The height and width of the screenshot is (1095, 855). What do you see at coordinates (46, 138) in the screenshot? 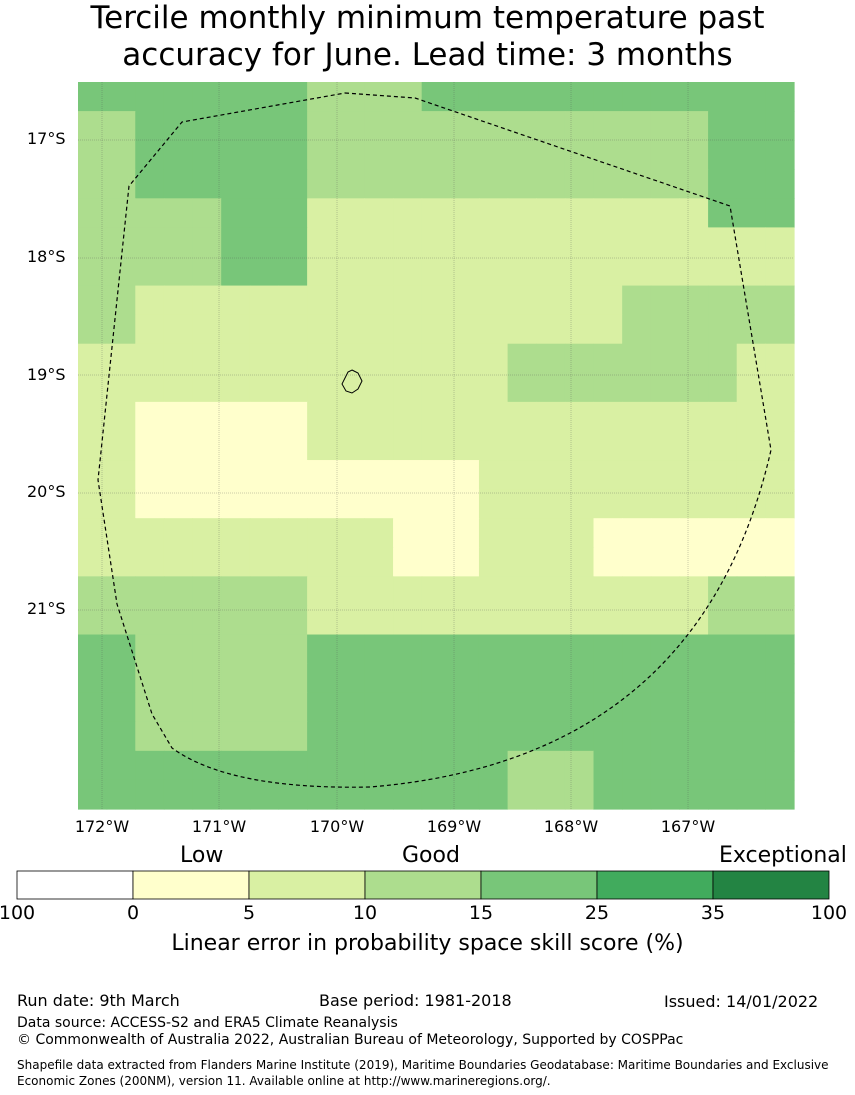
I see `lat-label-17s: 17°S` at bounding box center [46, 138].